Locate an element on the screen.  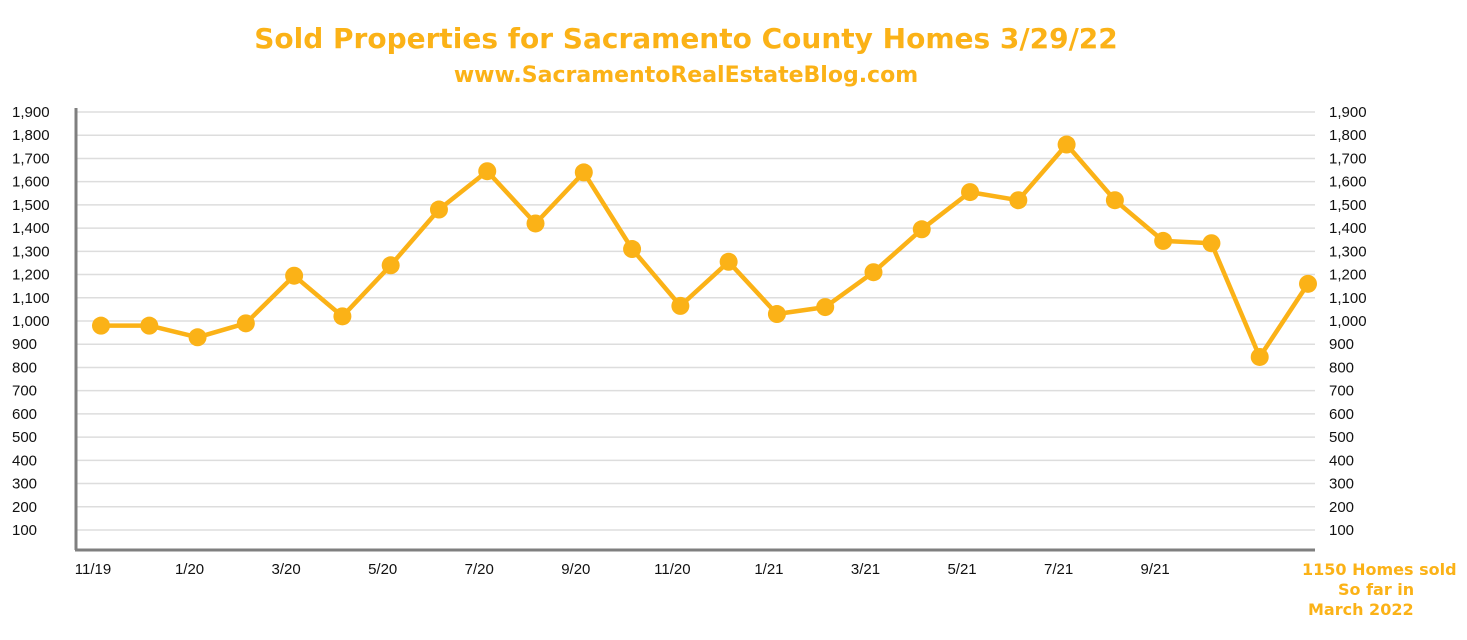
y-tick-label-right: 1,300 is located at coordinates (1348, 251).